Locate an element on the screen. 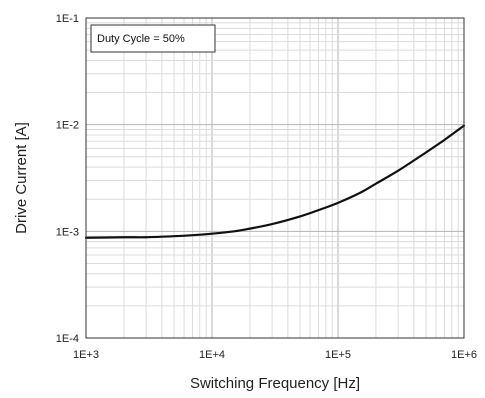  x-tick-label: 1E+4 is located at coordinates (212, 355).